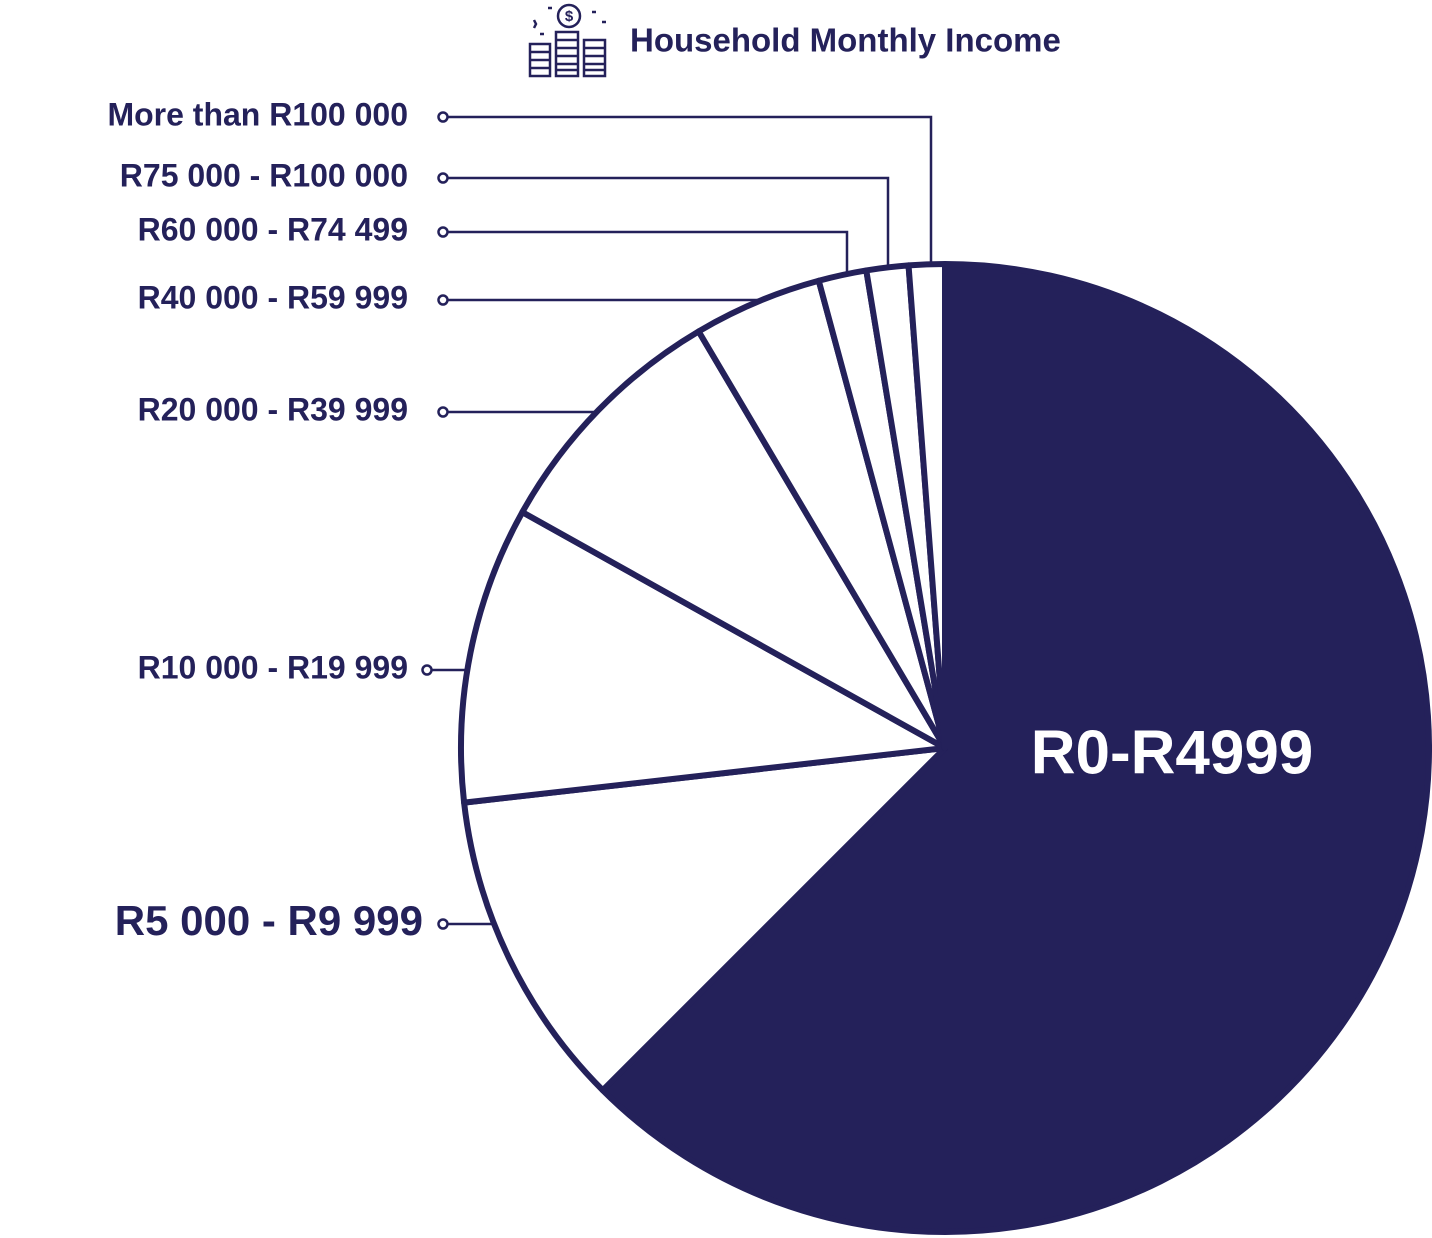 Image resolution: width=1432 pixels, height=1238 pixels. I want to click on slice-label: More than R100 000, so click(257, 114).